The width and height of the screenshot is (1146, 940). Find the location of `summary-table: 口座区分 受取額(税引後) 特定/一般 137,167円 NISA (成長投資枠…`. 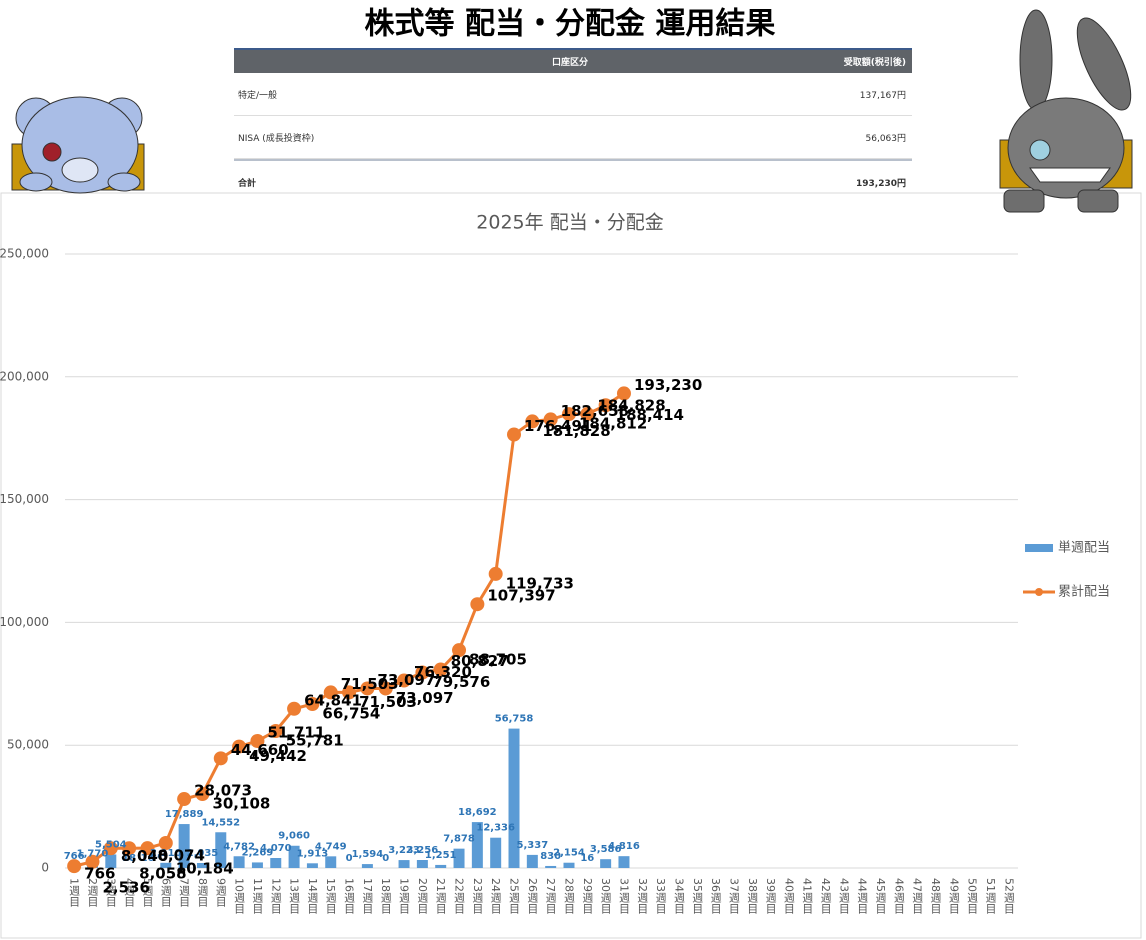

summary-table: 口座区分 受取額(税引後) 特定/一般 137,167円 NISA (成長投資枠… is located at coordinates (573, 125).